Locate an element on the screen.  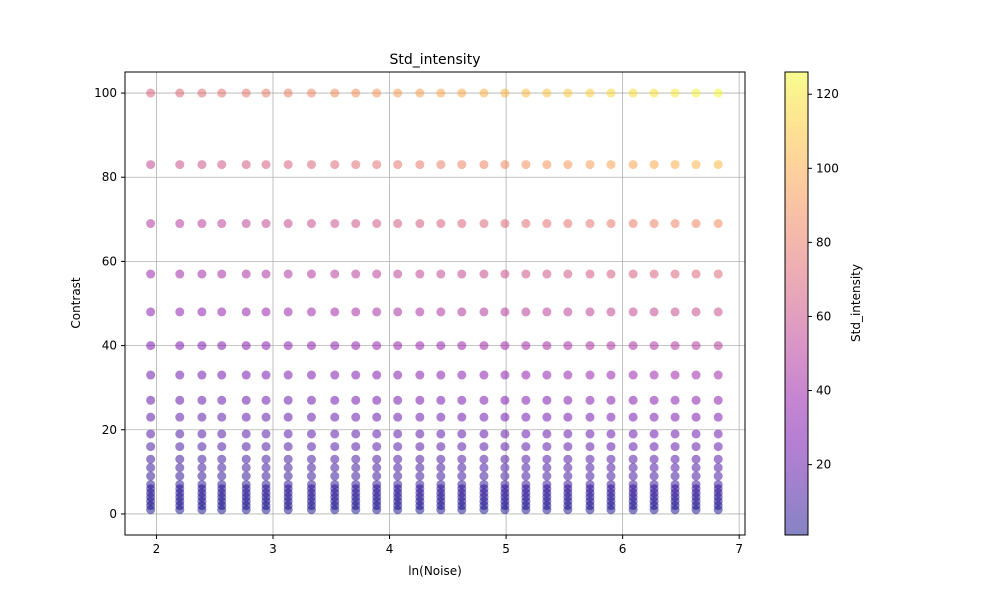
y-axis-label: Contrast is located at coordinates (76, 303).